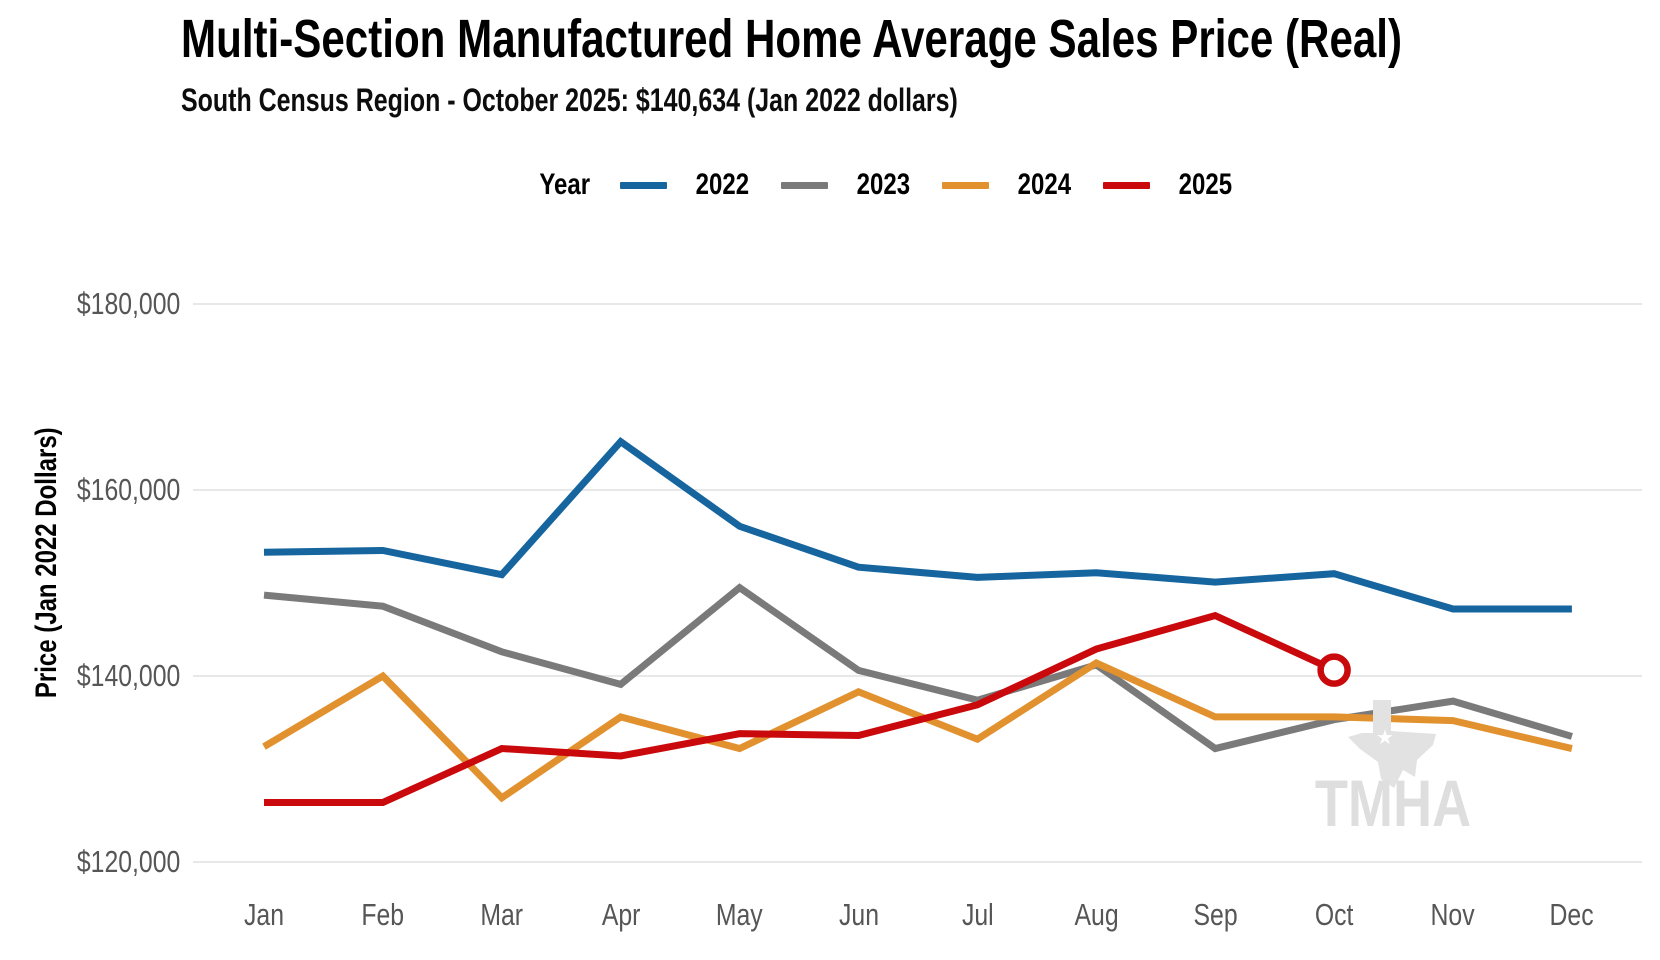  I want to click on x-tick-label-text: Sep, so click(1215, 914).